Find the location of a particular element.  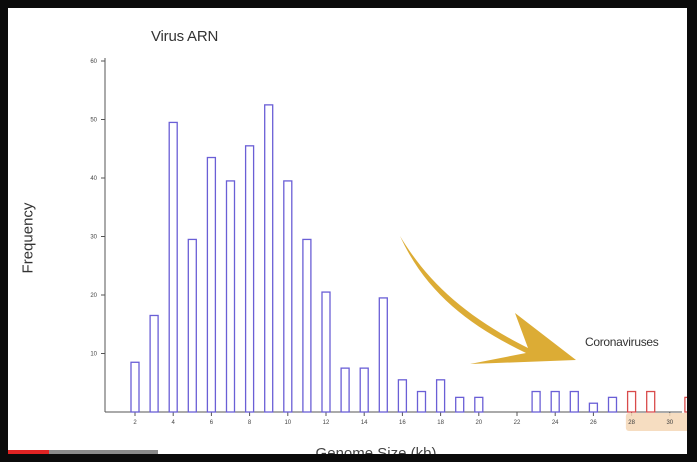

video-progress-bar is located at coordinates (83, 452).